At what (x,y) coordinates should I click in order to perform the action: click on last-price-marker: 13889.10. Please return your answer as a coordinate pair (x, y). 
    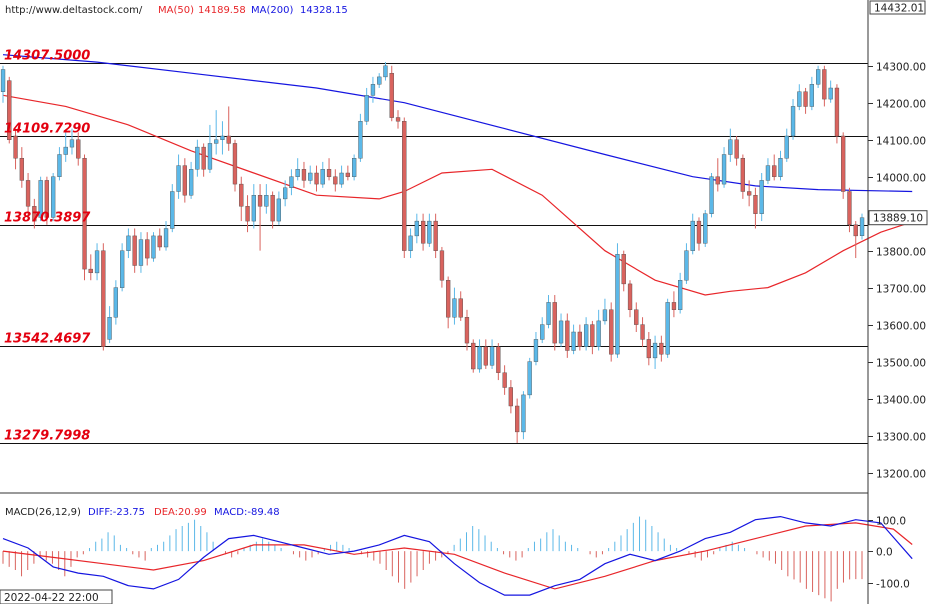
    Looking at the image, I should click on (898, 218).